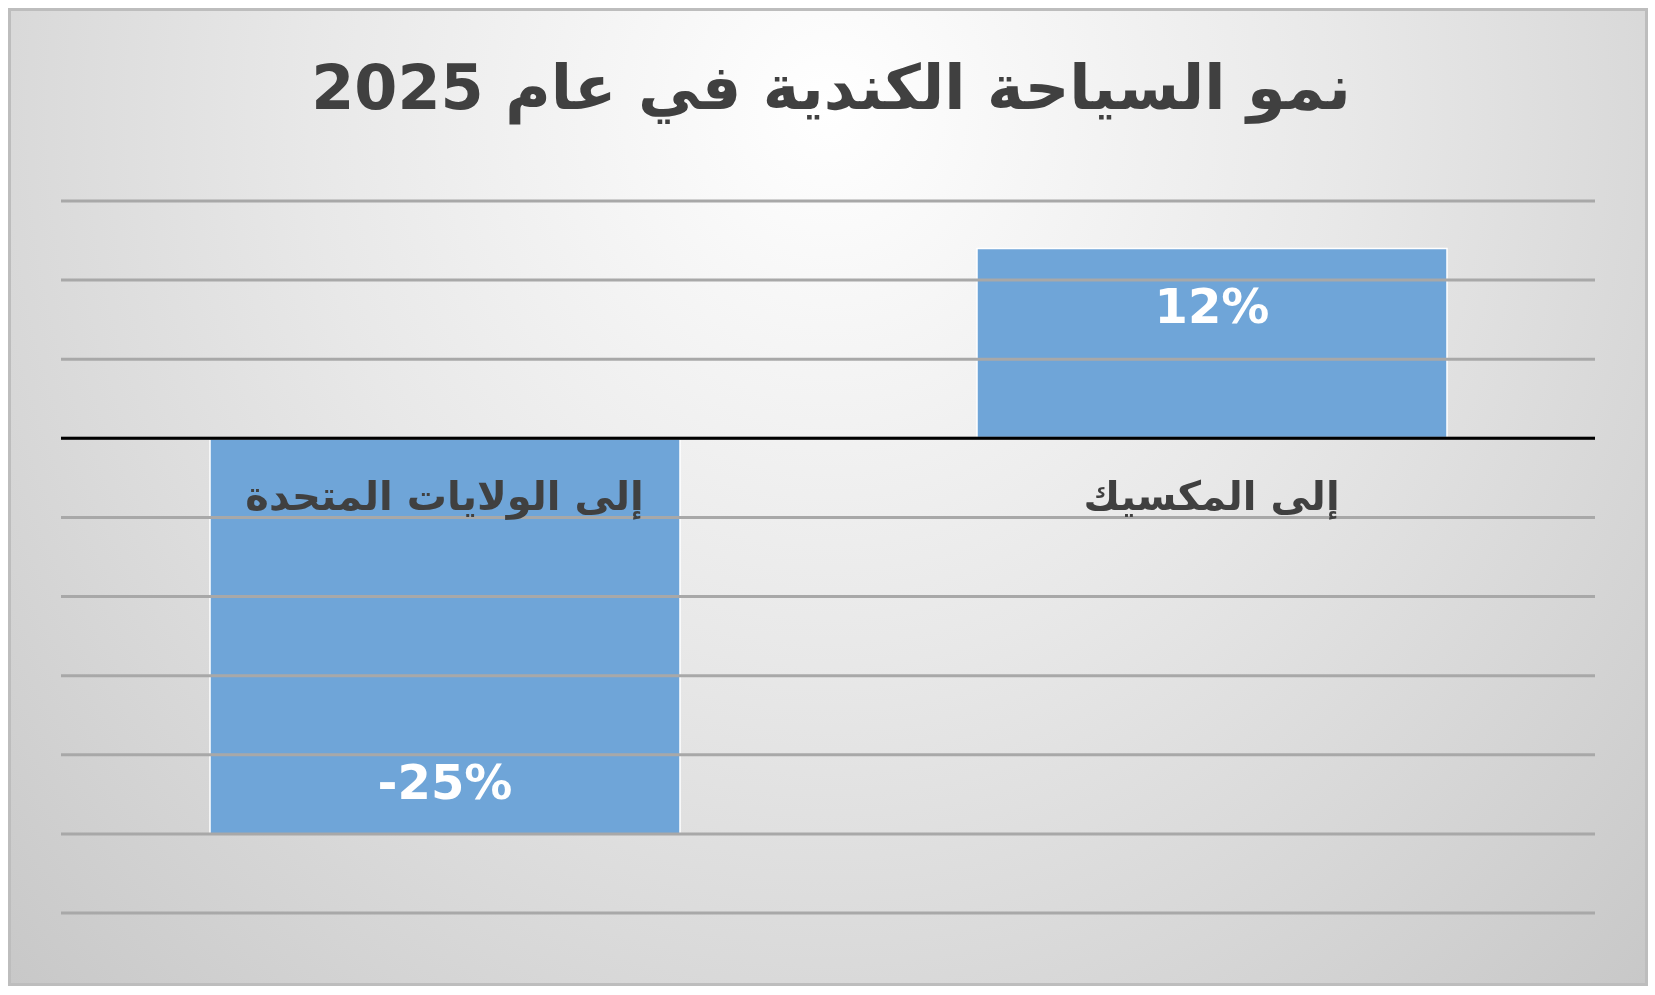  I want to click on x-tick-label: إلى المكسيك, so click(1211, 497).